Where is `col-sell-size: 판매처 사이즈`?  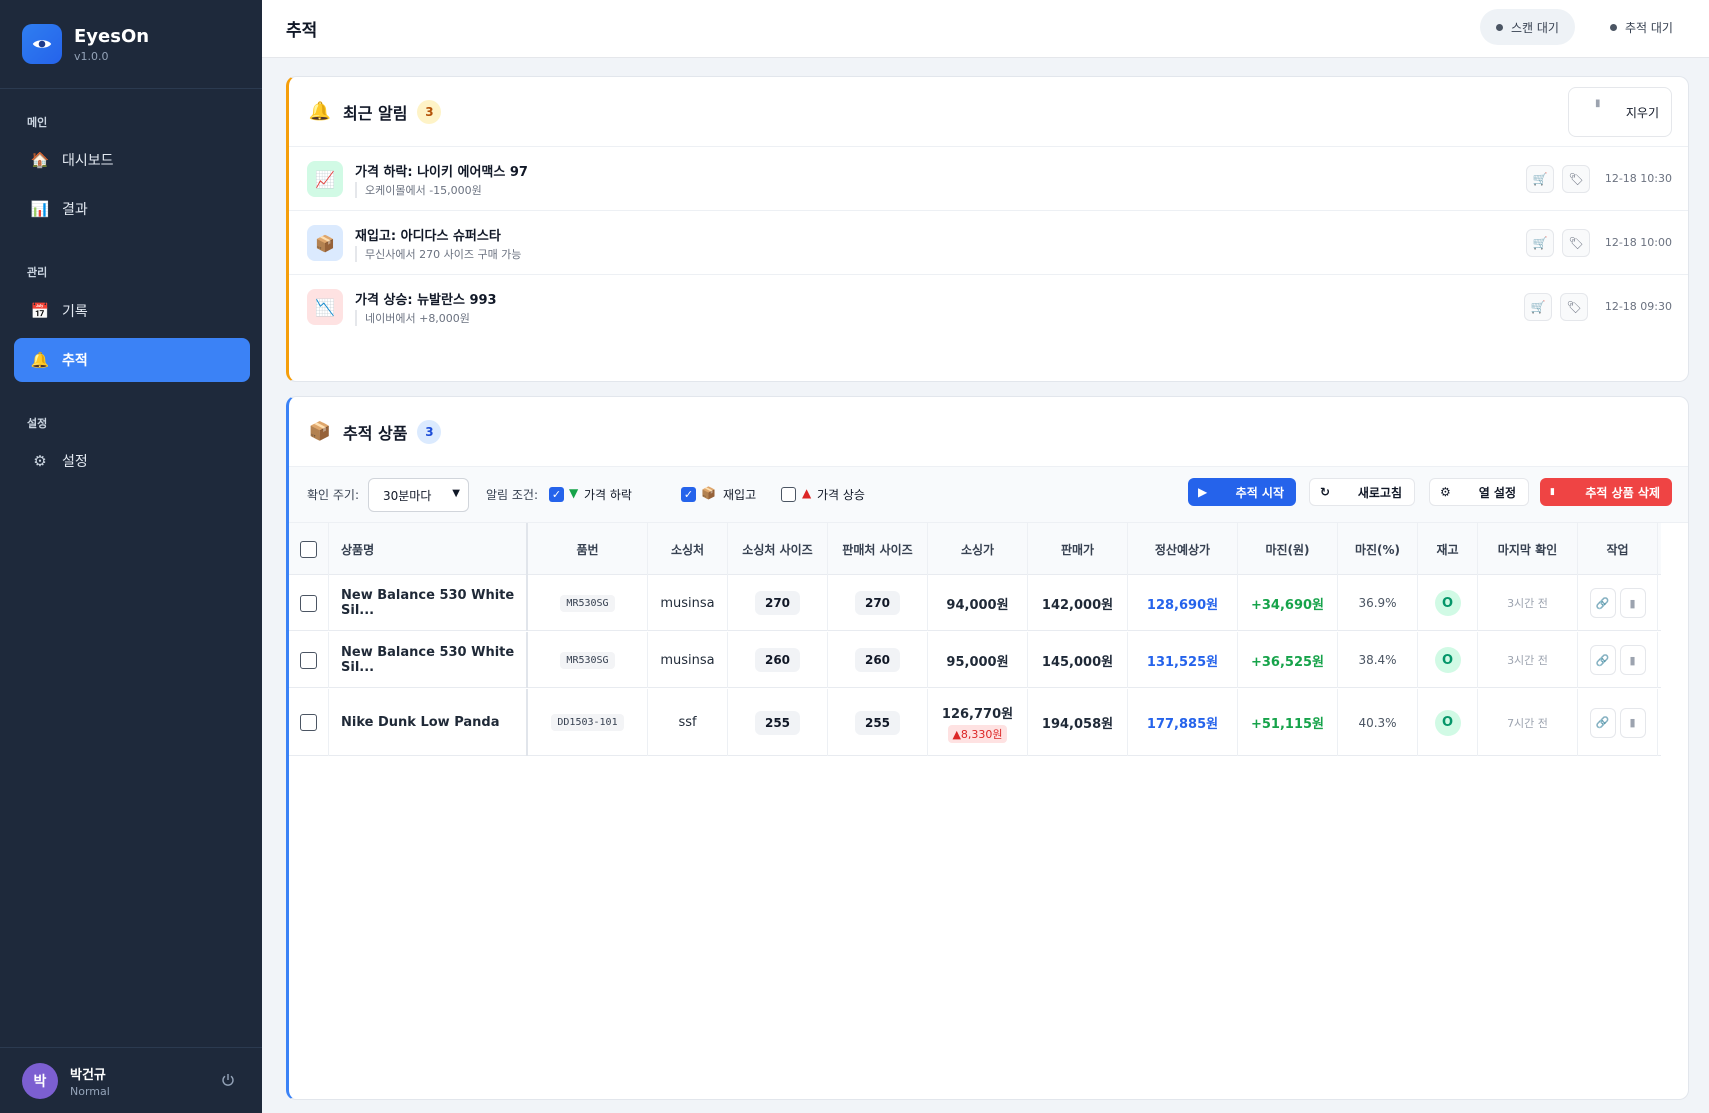 col-sell-size: 판매처 사이즈 is located at coordinates (878, 549).